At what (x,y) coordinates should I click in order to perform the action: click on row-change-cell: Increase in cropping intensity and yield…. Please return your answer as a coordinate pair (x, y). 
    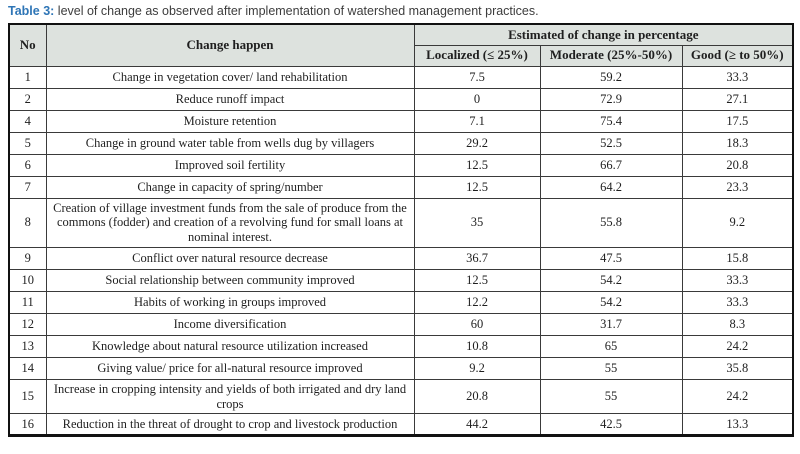
    Looking at the image, I should click on (230, 396).